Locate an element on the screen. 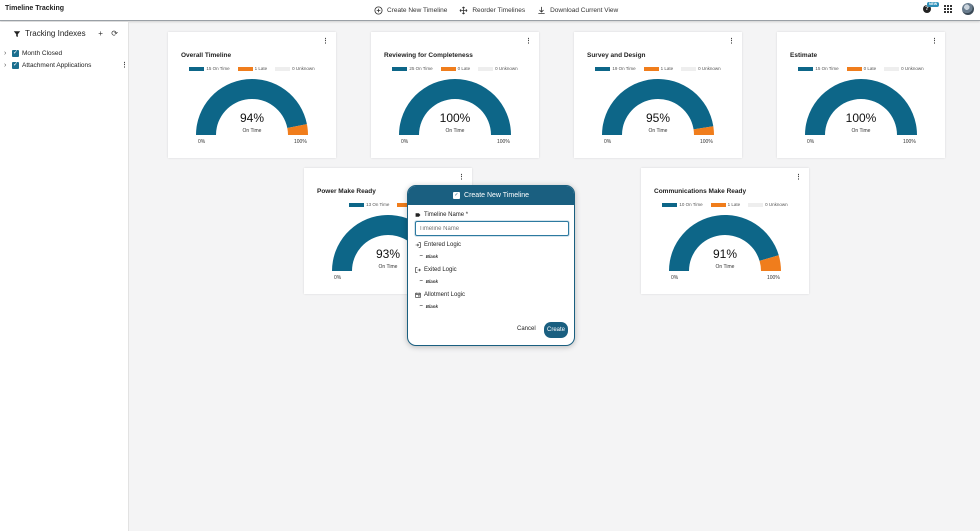  sidebar-item-label: Month Closed is located at coordinates (42, 53).